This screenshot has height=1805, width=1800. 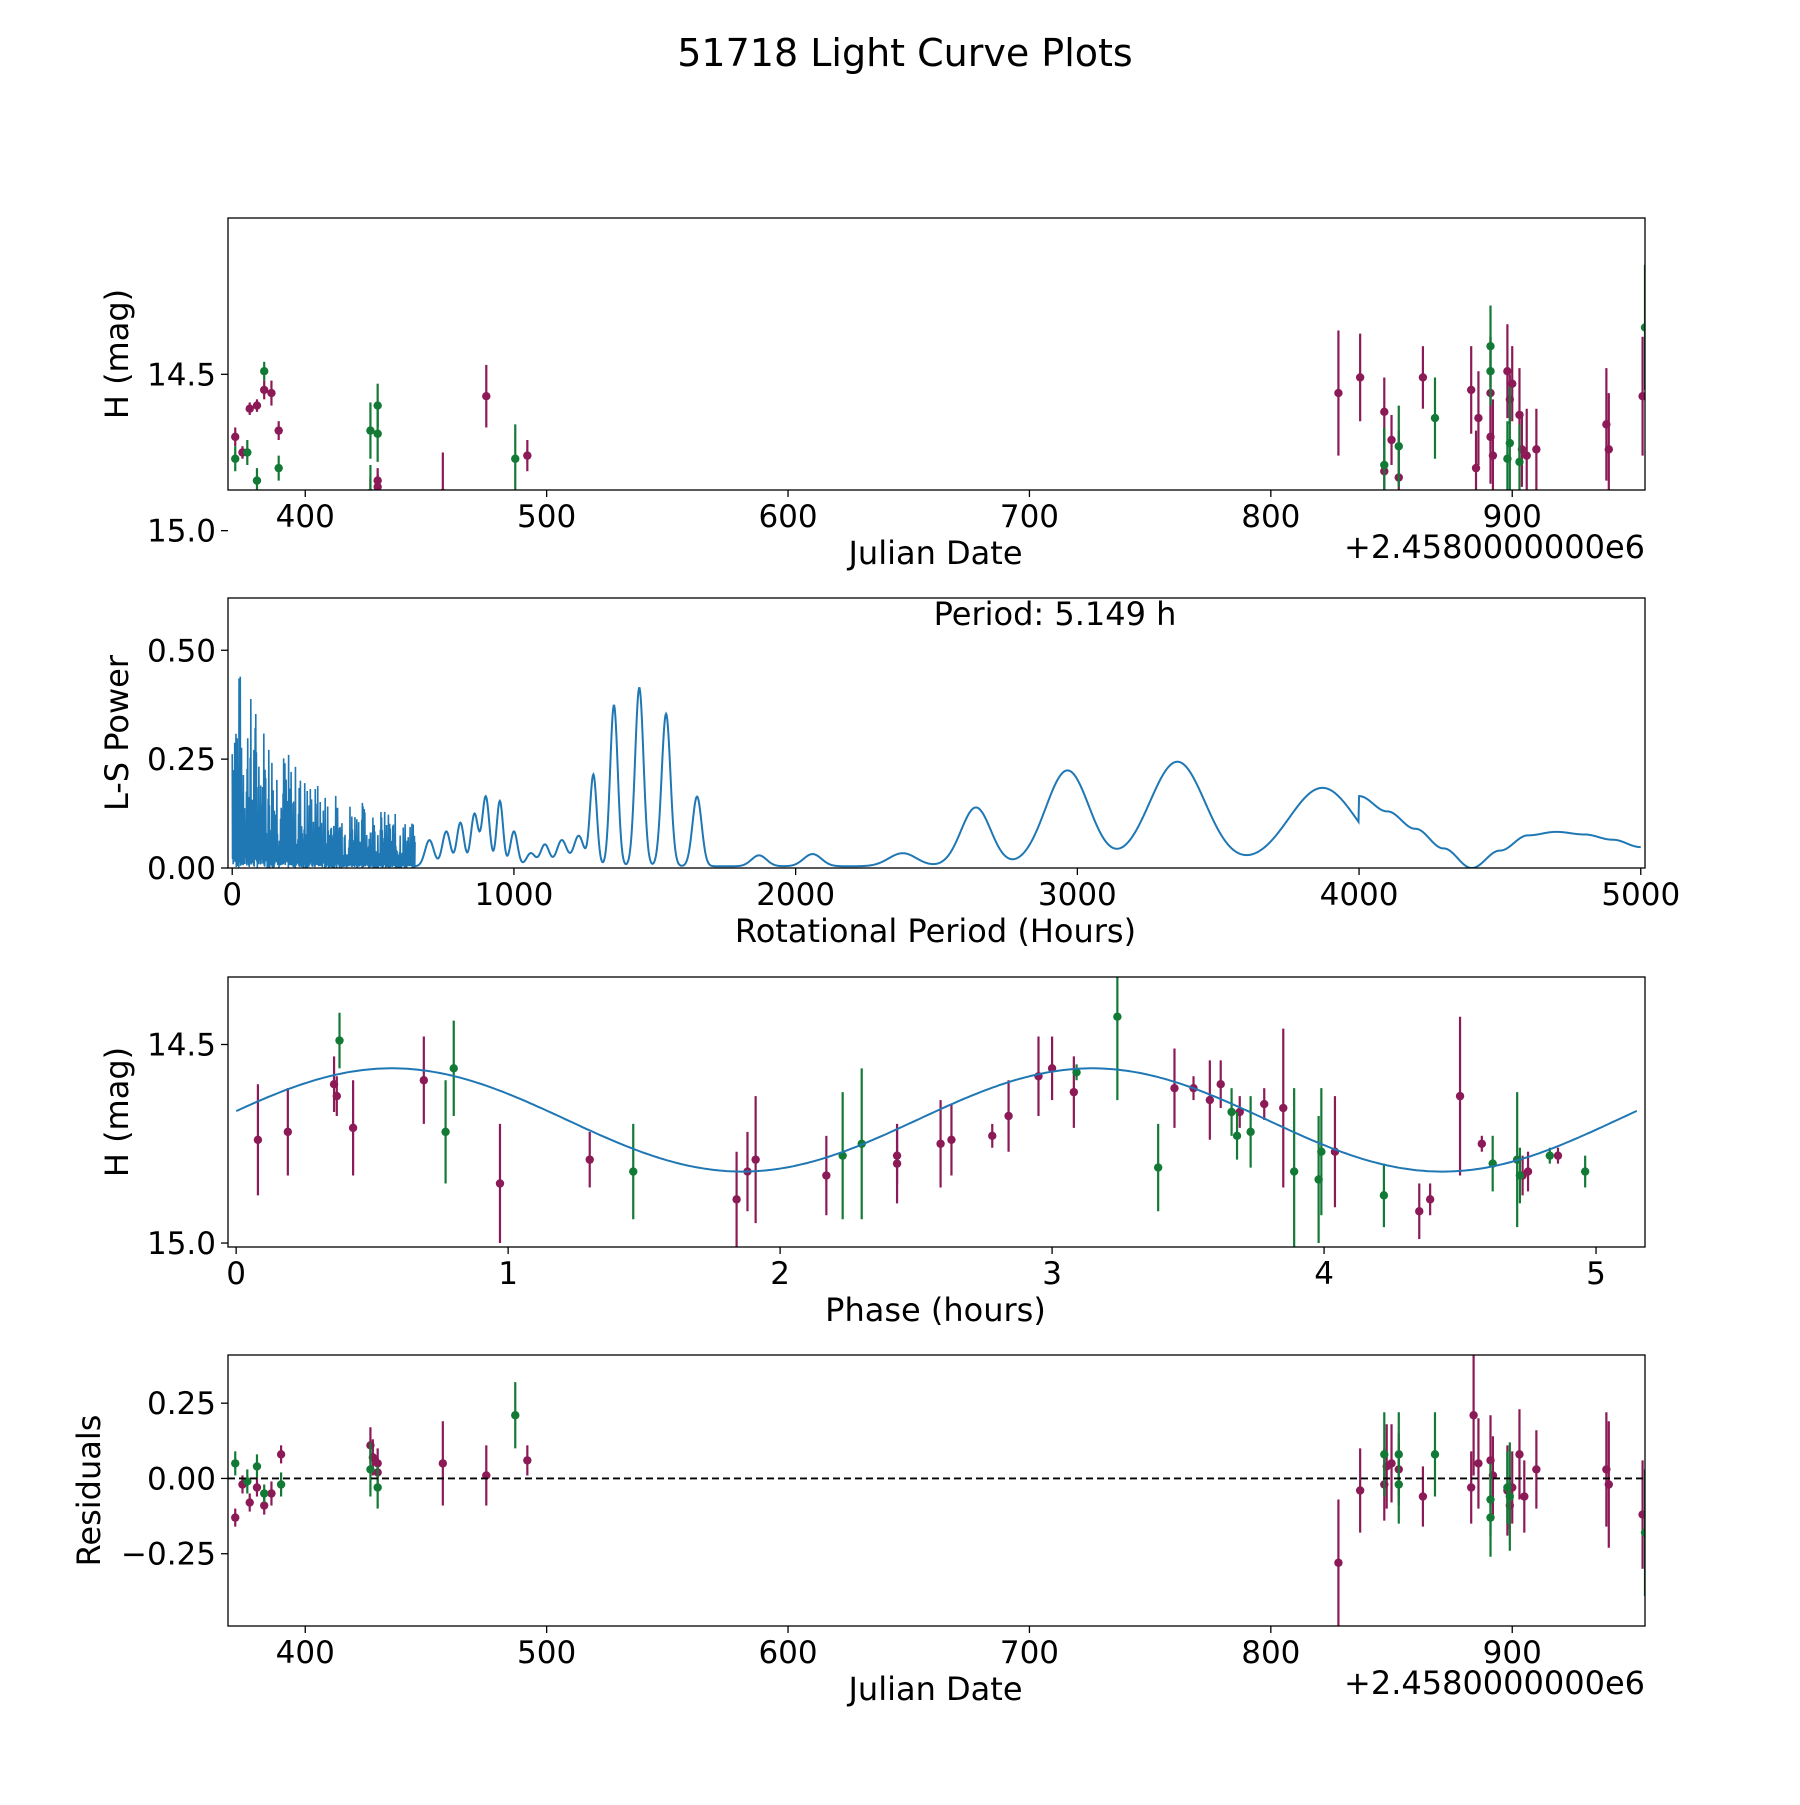 I want to click on magenta-series, so click(x=908, y=1131).